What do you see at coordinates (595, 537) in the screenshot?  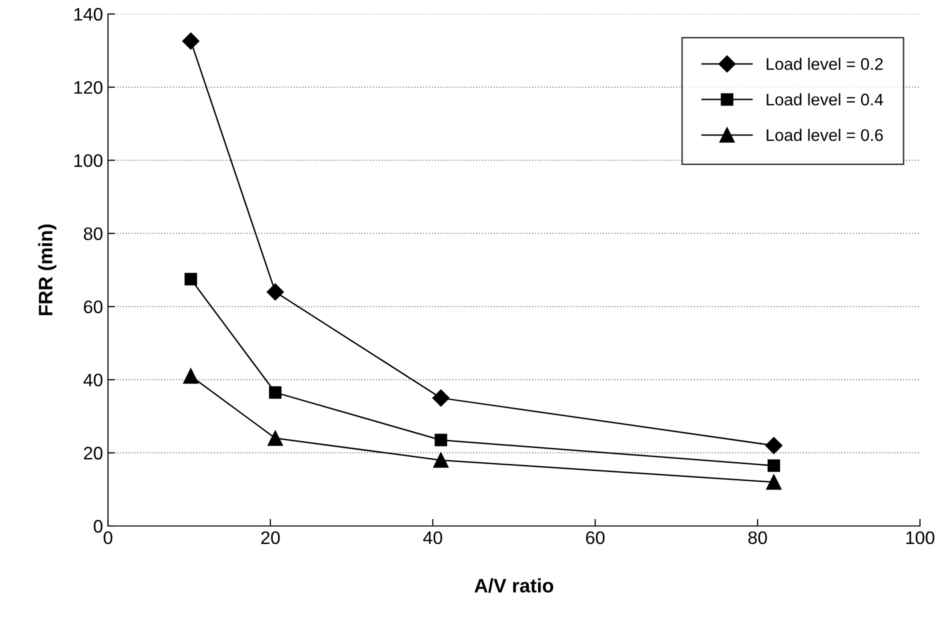 I see `x-tick-label: 60` at bounding box center [595, 537].